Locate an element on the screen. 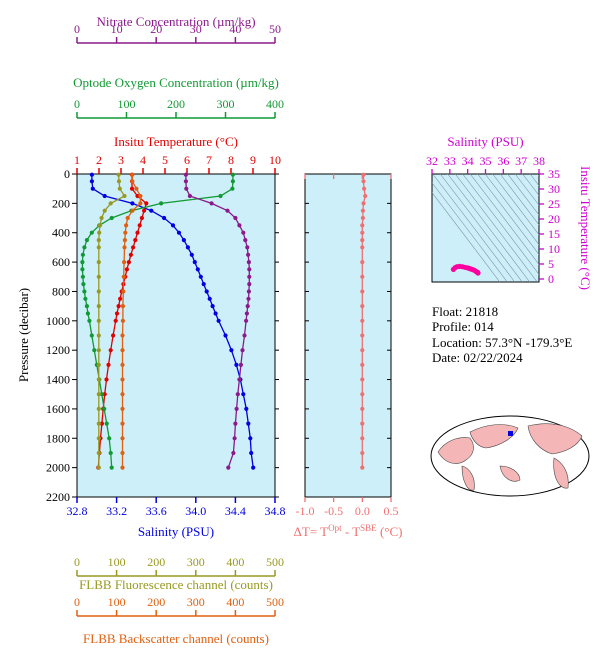 The height and width of the screenshot is (663, 609). info-date: Date: 02/22/2024 is located at coordinates (477, 357).